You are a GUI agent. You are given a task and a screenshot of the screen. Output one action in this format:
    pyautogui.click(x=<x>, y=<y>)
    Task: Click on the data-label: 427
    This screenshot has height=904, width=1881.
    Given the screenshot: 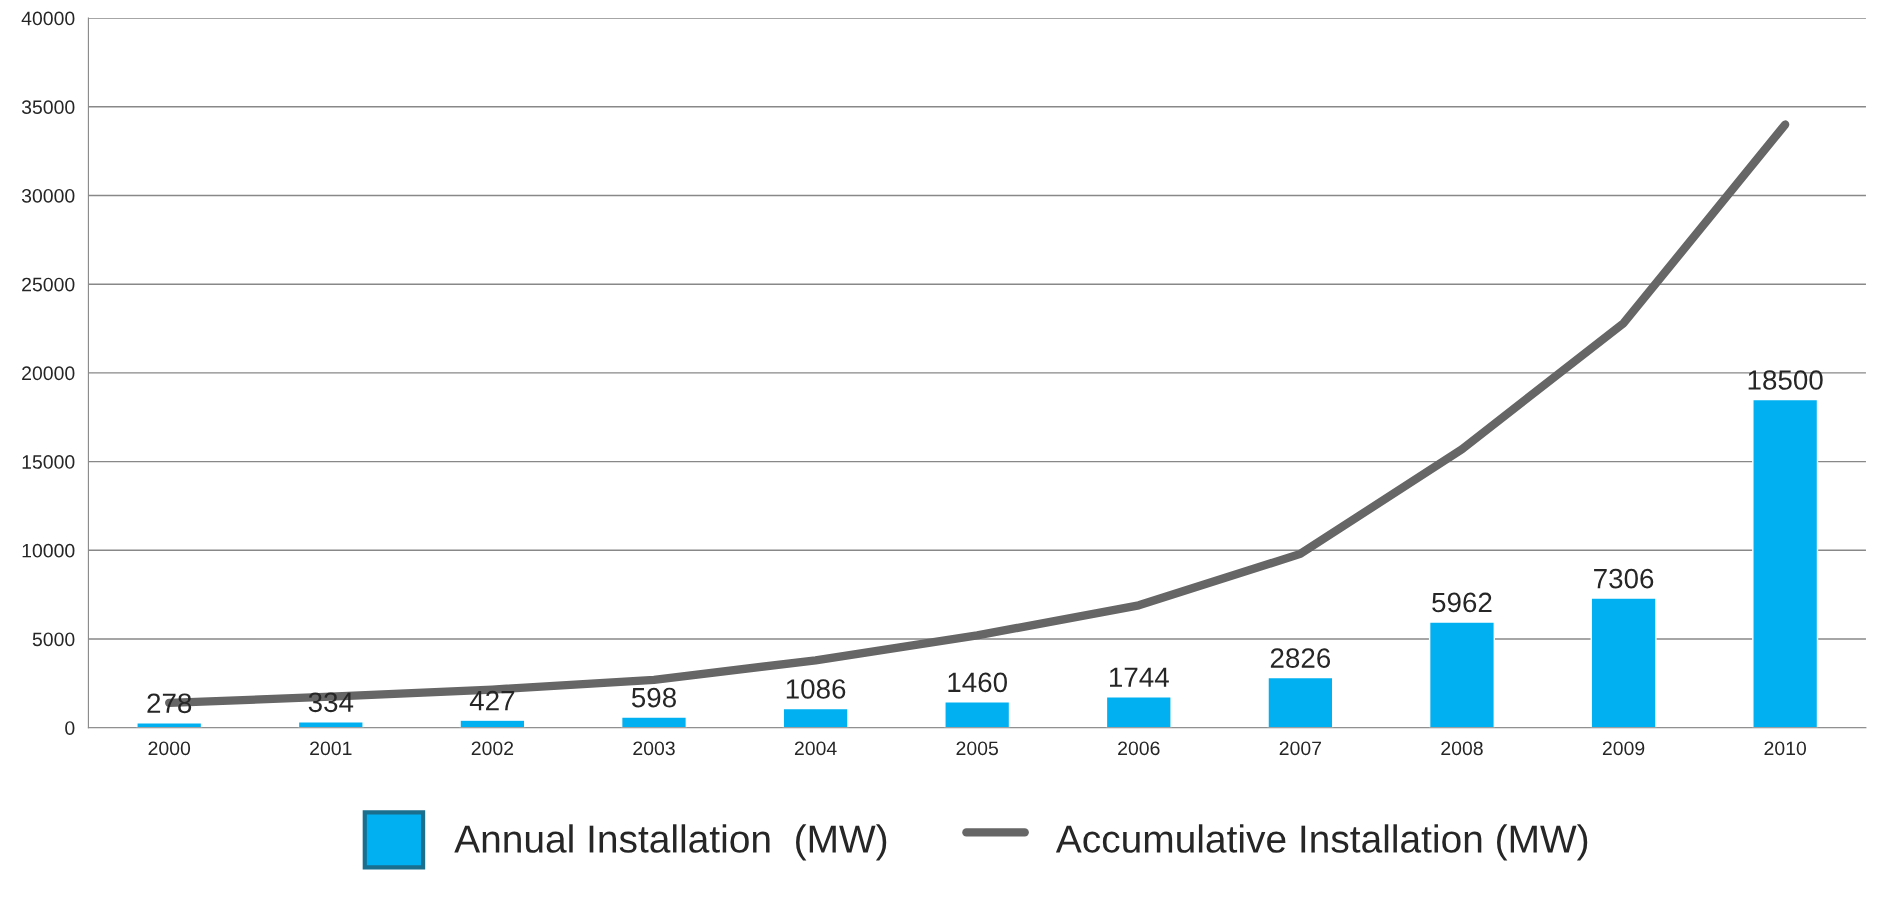 What is the action you would take?
    pyautogui.click(x=492, y=700)
    